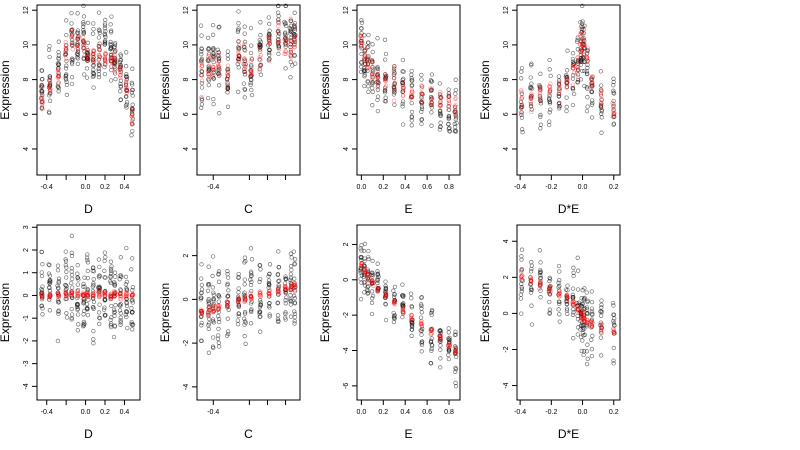 The height and width of the screenshot is (450, 800). What do you see at coordinates (186, 10) in the screenshot?
I see `y-tick-label: 12` at bounding box center [186, 10].